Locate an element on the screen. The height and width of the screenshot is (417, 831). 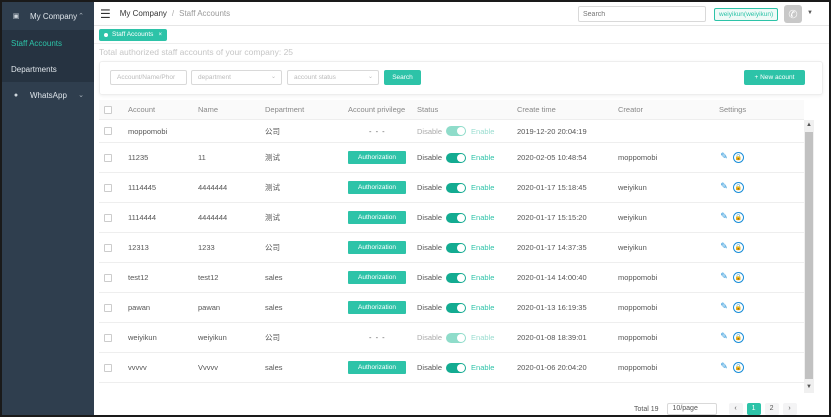
department-cell: 测试 is located at coordinates (272, 157).